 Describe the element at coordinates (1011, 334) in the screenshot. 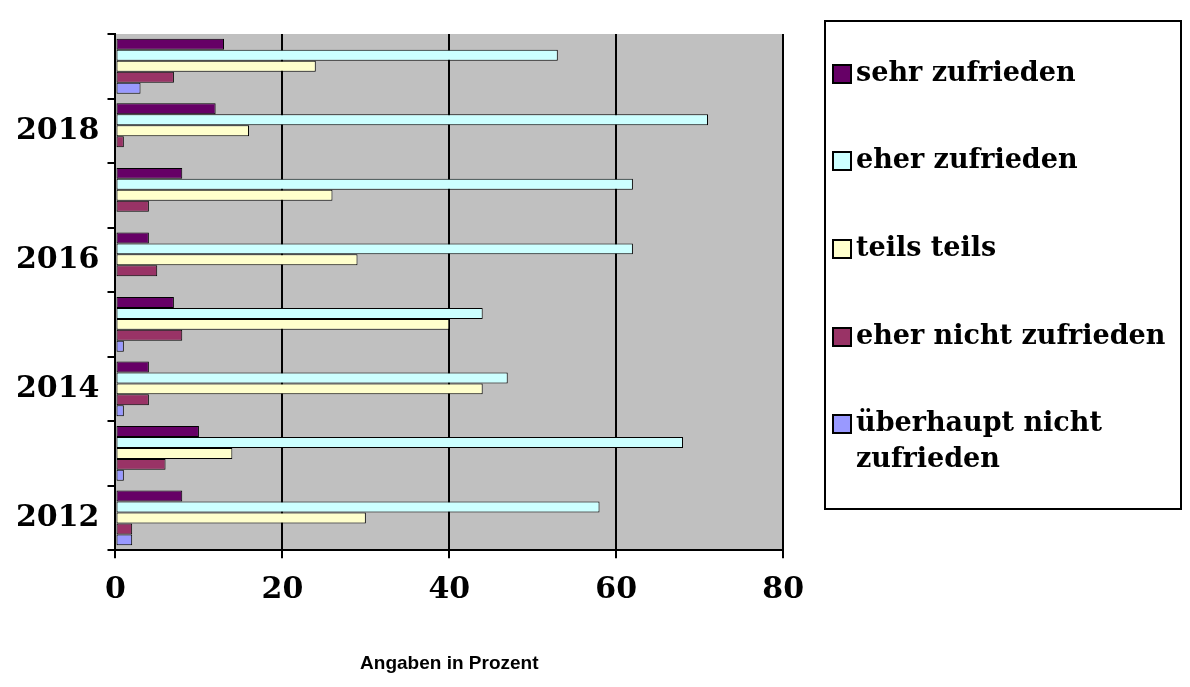

I see `legend-label: eher nicht zufrieden` at that location.